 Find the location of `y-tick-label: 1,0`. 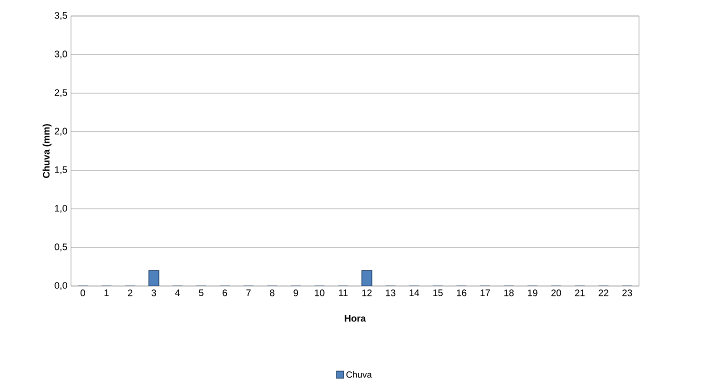

y-tick-label: 1,0 is located at coordinates (61, 208).